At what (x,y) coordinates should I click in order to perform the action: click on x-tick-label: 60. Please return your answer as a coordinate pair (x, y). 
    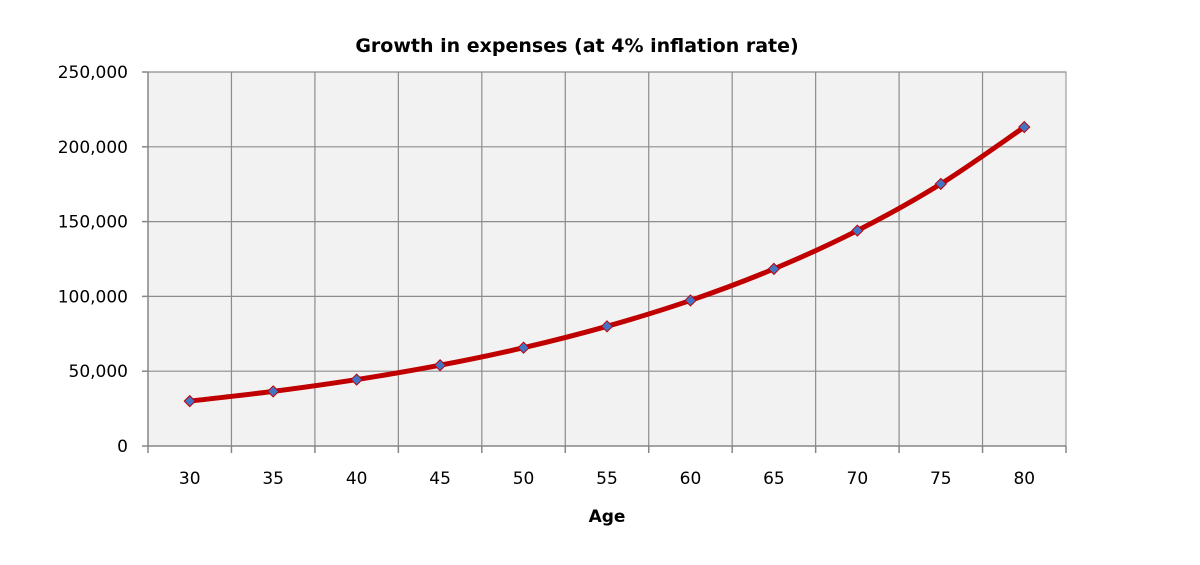
    Looking at the image, I should click on (691, 479).